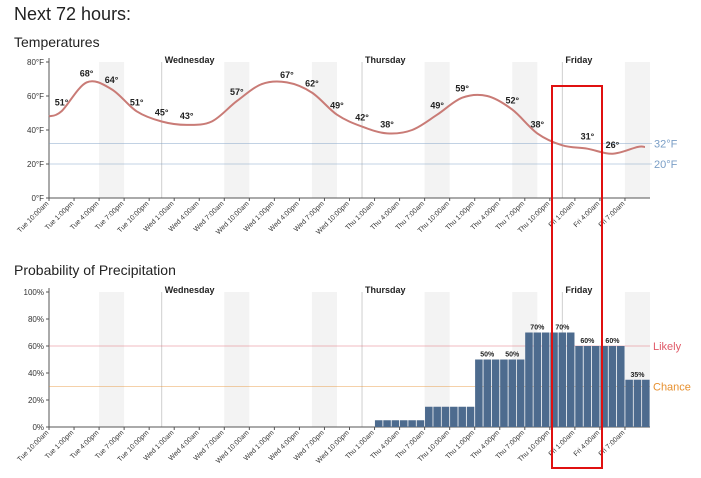 Image resolution: width=701 pixels, height=478 pixels. I want to click on temp-point-label: 67°, so click(287, 75).